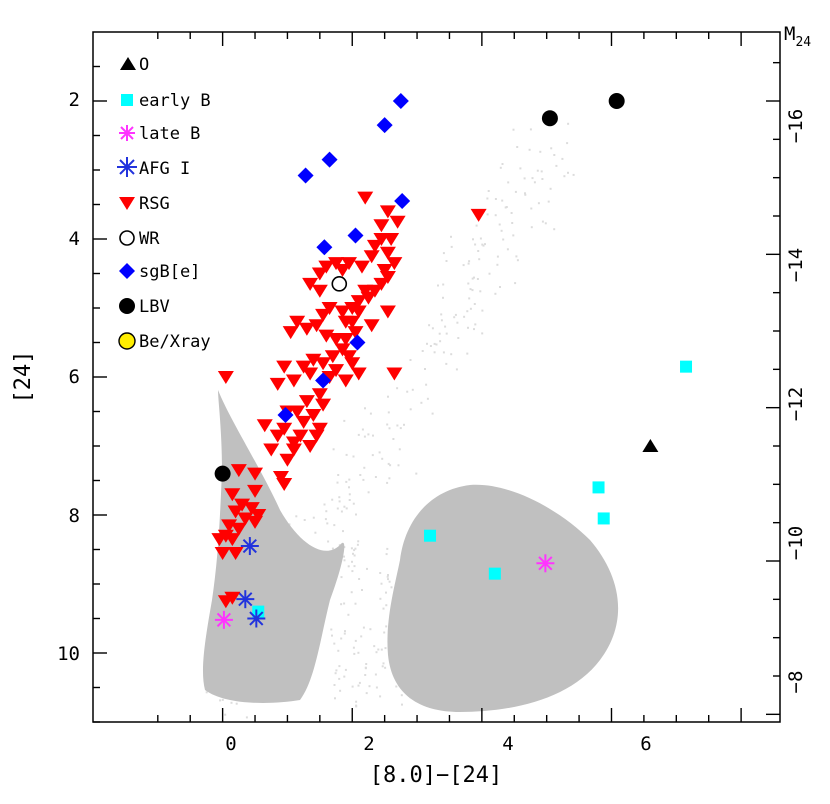 This screenshot has width=830, height=804. Describe the element at coordinates (127, 238) in the screenshot. I see `legend-marker-wr` at that location.